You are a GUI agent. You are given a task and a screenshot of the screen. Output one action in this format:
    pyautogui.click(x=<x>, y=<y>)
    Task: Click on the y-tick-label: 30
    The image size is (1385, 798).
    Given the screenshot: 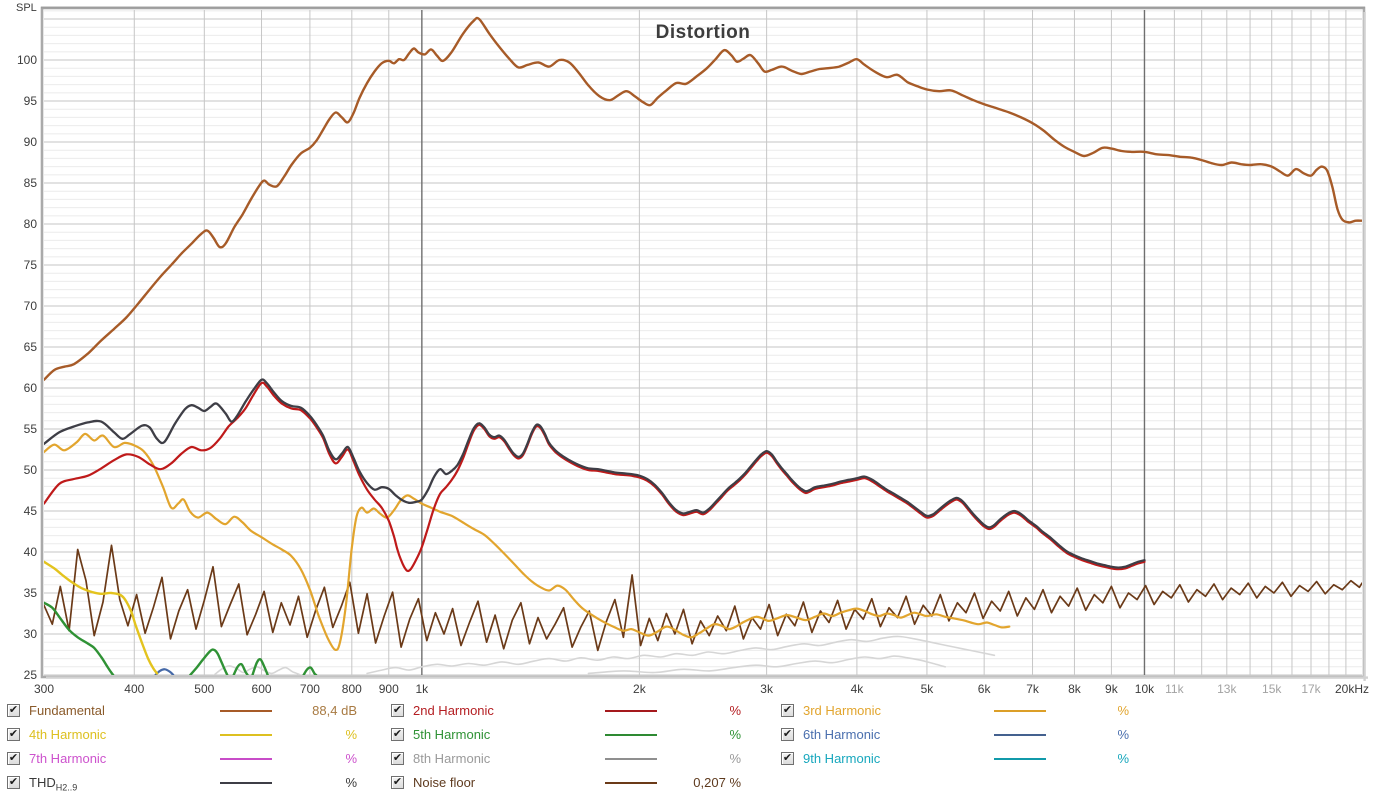 What is the action you would take?
    pyautogui.click(x=31, y=634)
    